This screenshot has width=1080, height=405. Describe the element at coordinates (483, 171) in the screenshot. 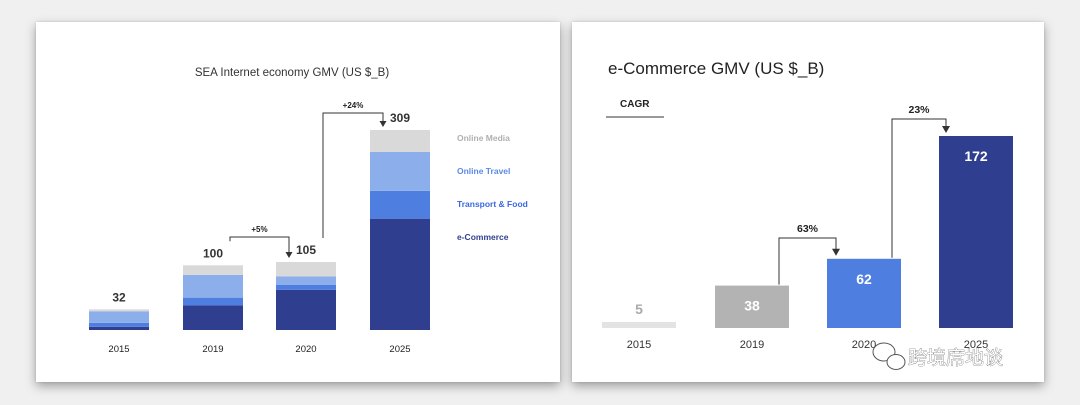

I see `legend-item-online-travel: Online Travel` at that location.